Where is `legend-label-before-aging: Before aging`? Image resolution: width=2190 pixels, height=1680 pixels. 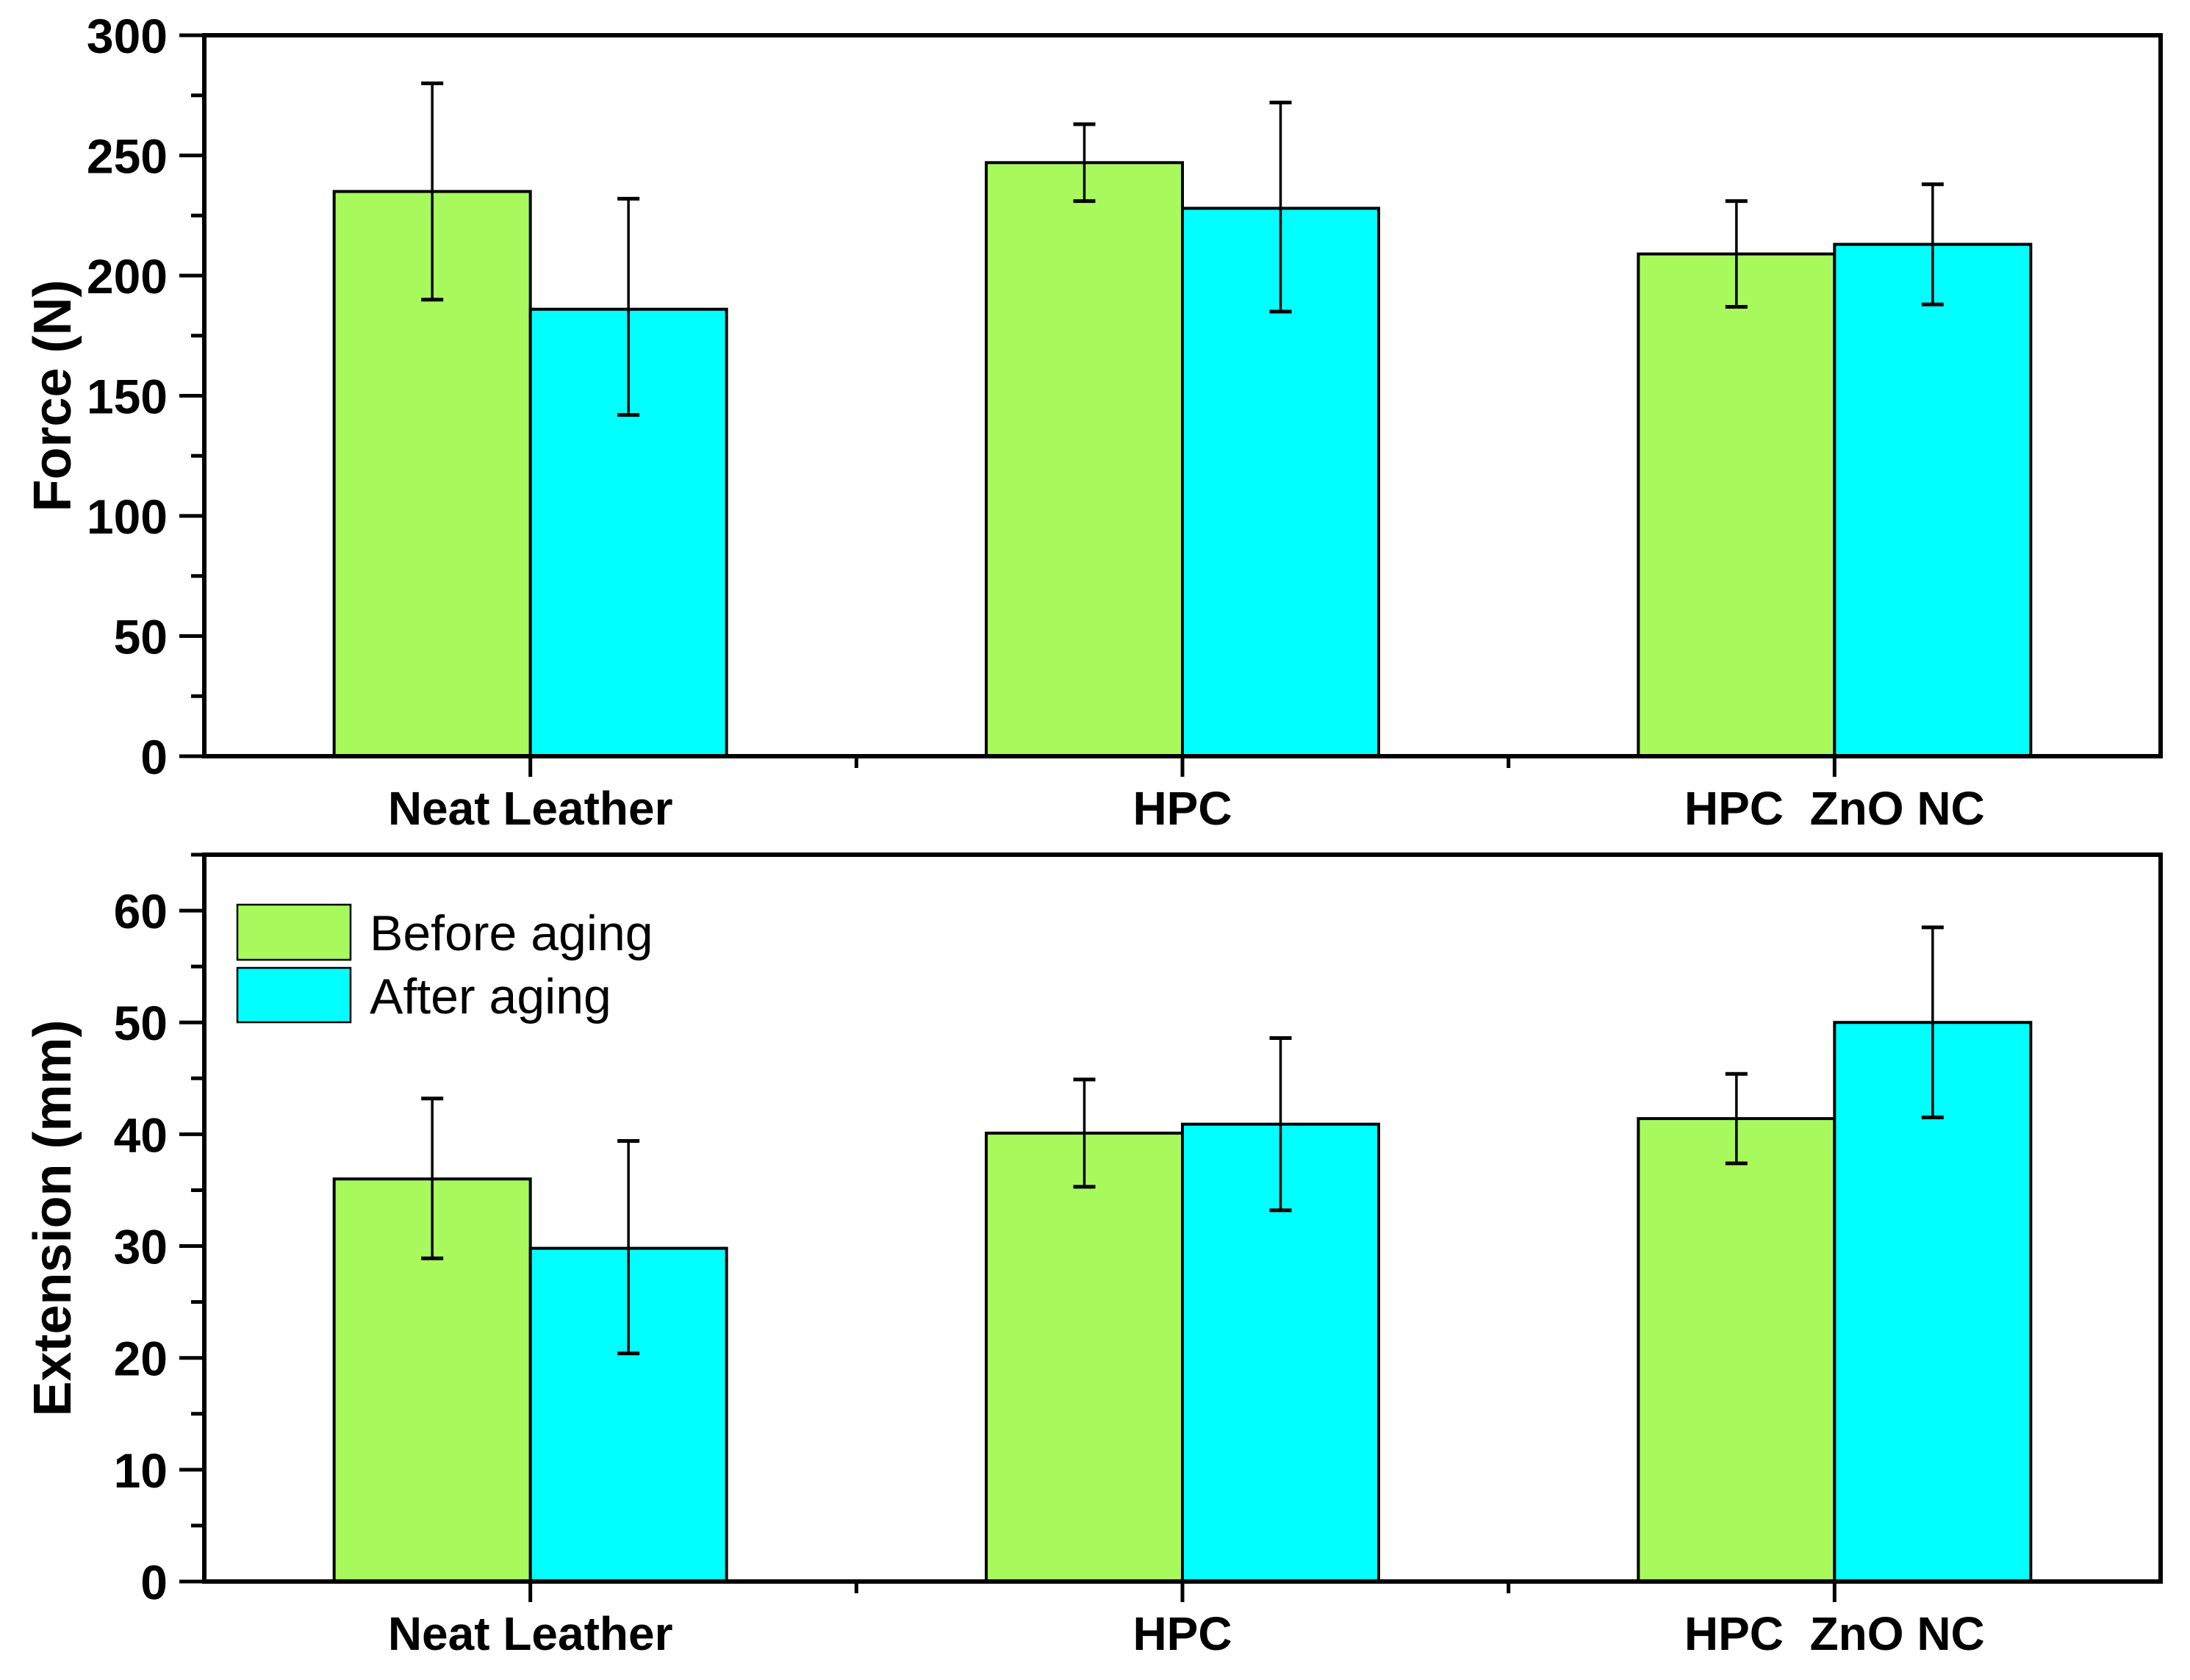
legend-label-before-aging: Before aging is located at coordinates (511, 933).